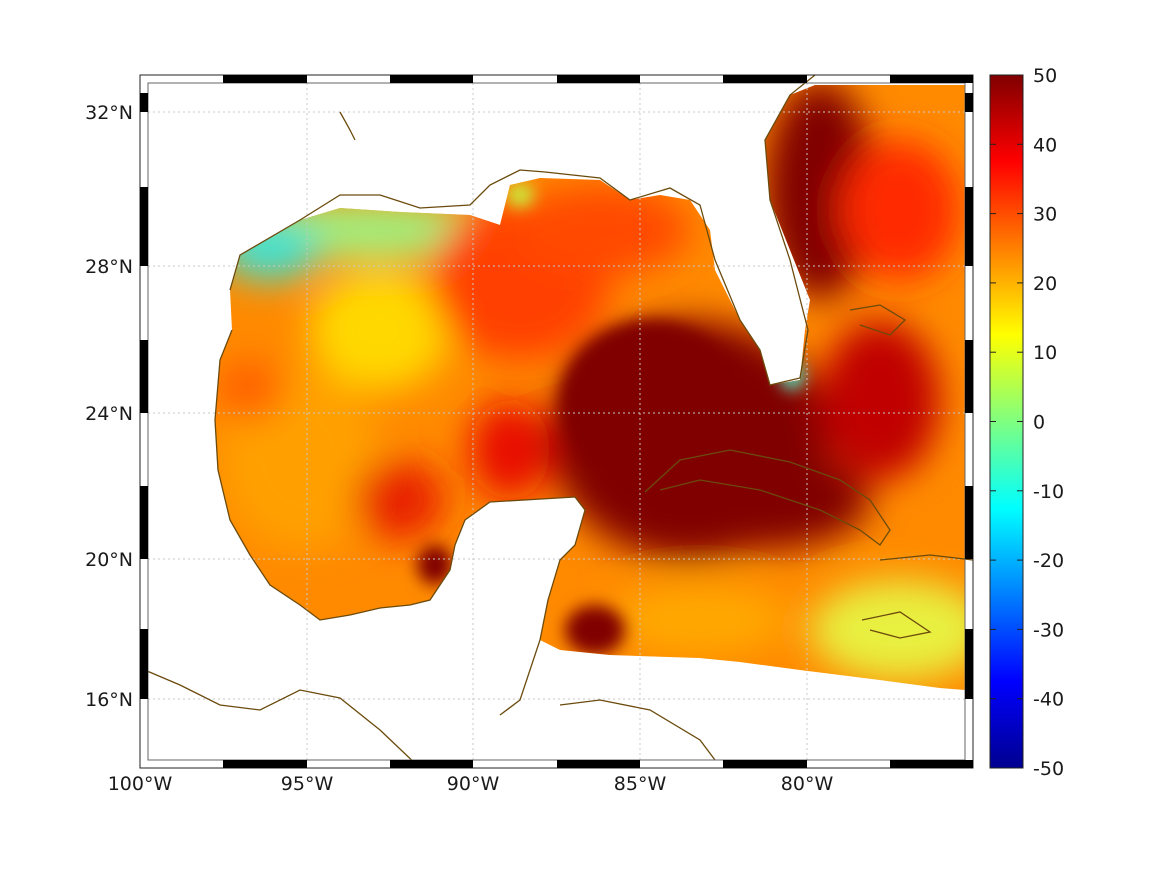 This screenshot has height=875, width=1167. I want to click on y-tick-labels: 32°N 28°N 24°N 20°N 16°N, so click(109, 406).